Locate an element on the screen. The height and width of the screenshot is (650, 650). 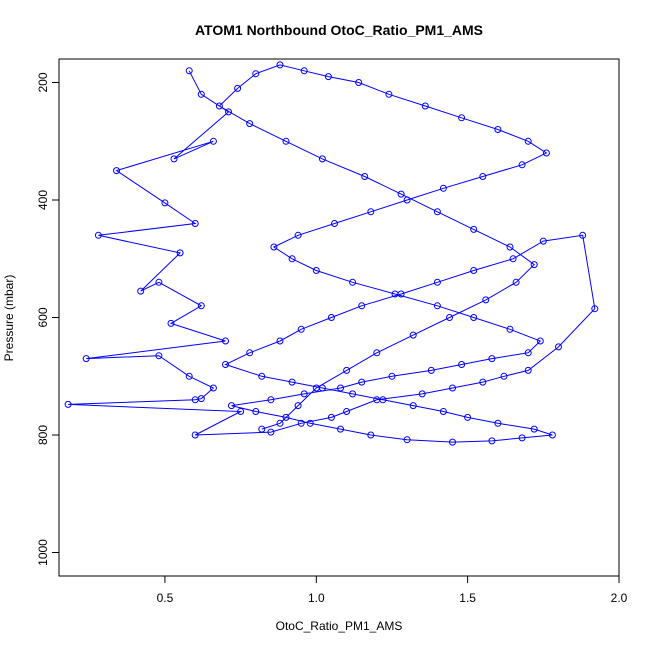
chart-title: ATOM1 Northbound OtoC_Ratio_PM1_AMS is located at coordinates (339, 30).